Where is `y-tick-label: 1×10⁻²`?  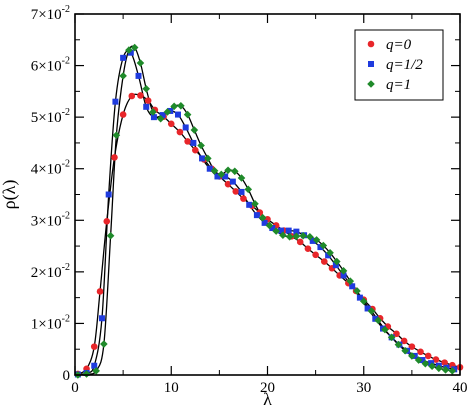 y-tick-label: 1×10⁻² is located at coordinates (50, 322).